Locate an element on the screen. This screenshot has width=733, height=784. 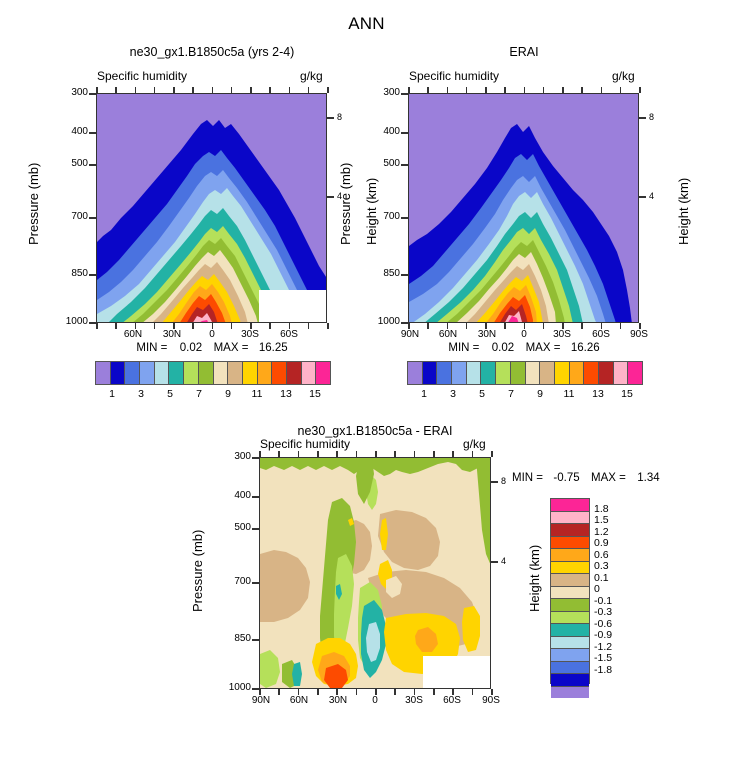
cbar-label-model-0: 1 is located at coordinates (112, 394).